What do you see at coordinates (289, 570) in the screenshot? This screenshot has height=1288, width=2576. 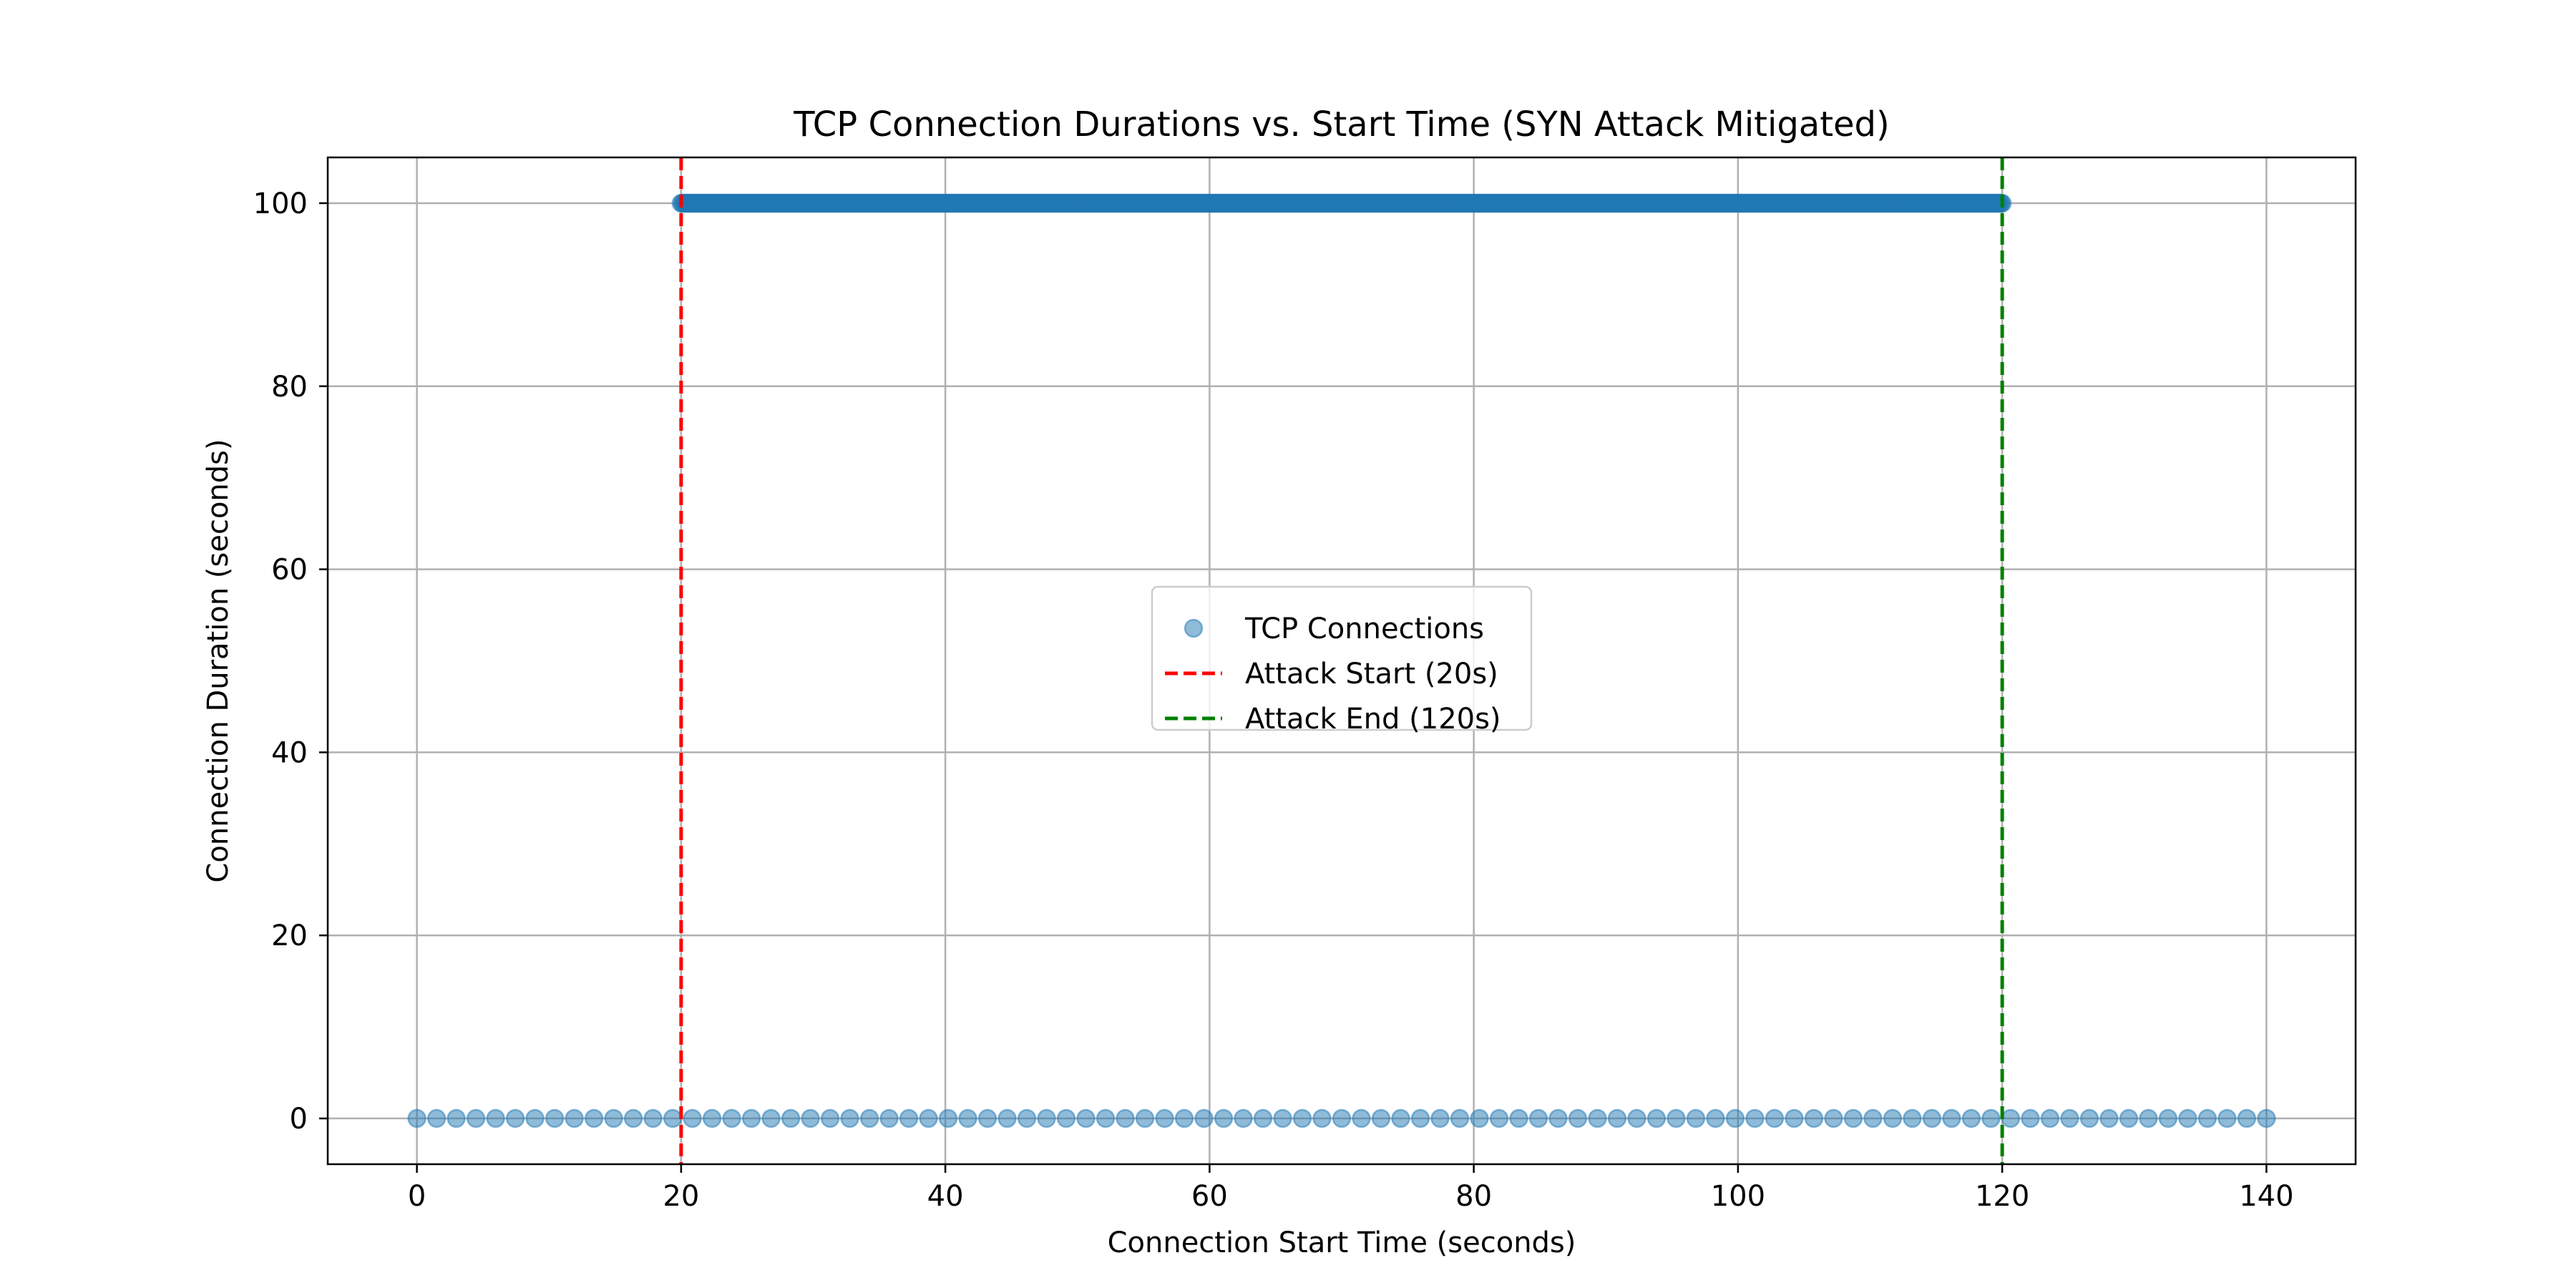 I see `y-tick-label: 60` at bounding box center [289, 570].